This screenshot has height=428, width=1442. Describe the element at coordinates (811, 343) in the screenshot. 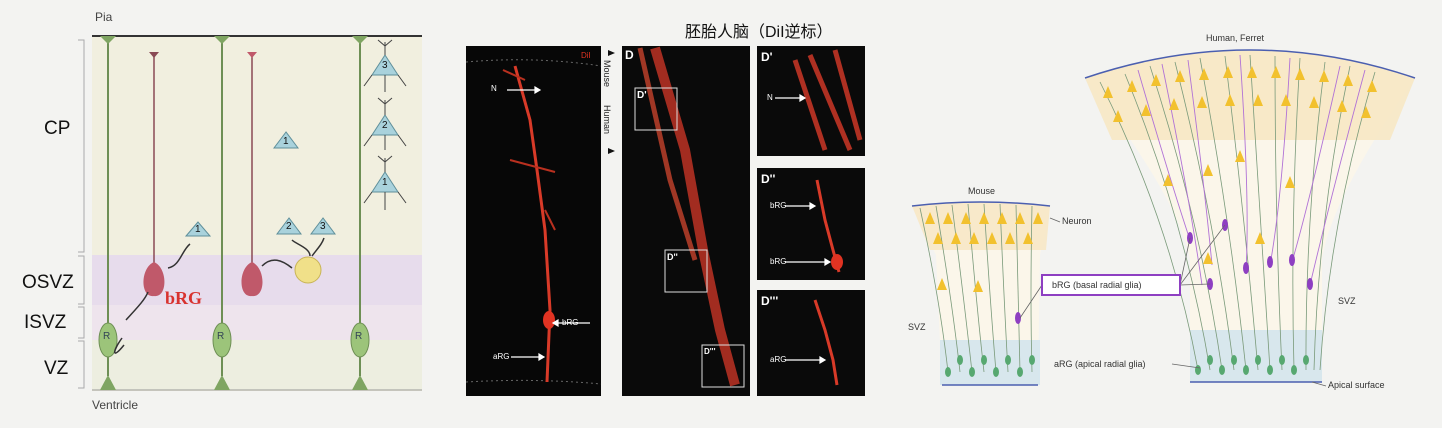

I see `inset-image-d3` at that location.